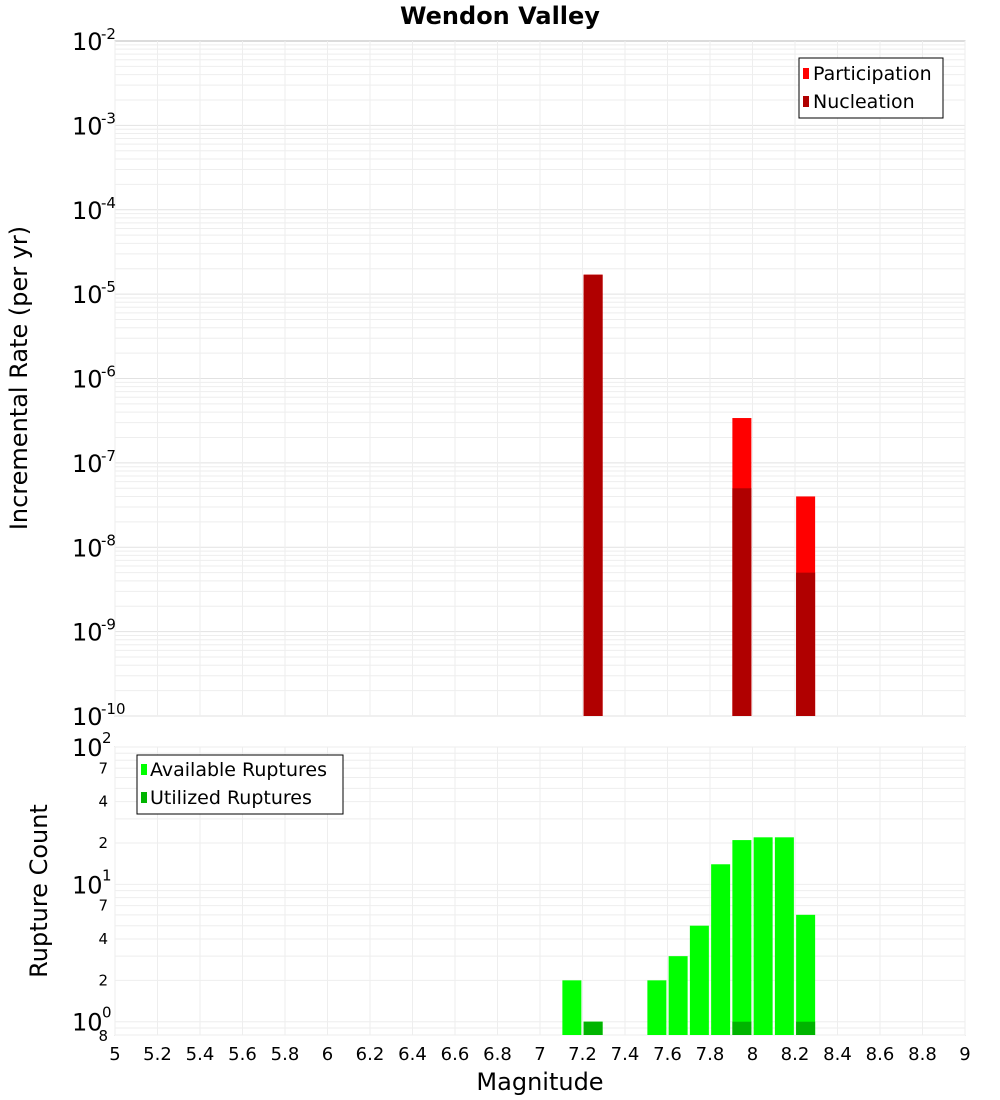 This screenshot has width=1000, height=1100. What do you see at coordinates (108, 625) in the screenshot?
I see `rate-y-tick-exponent: -9` at bounding box center [108, 625].